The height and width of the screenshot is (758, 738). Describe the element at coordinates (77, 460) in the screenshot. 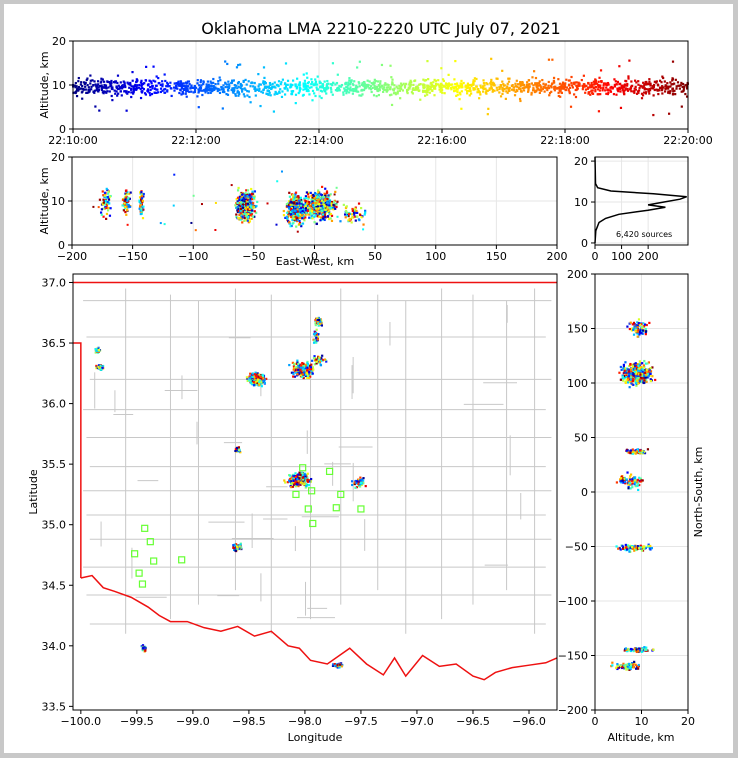

I see `state-border-west` at that location.